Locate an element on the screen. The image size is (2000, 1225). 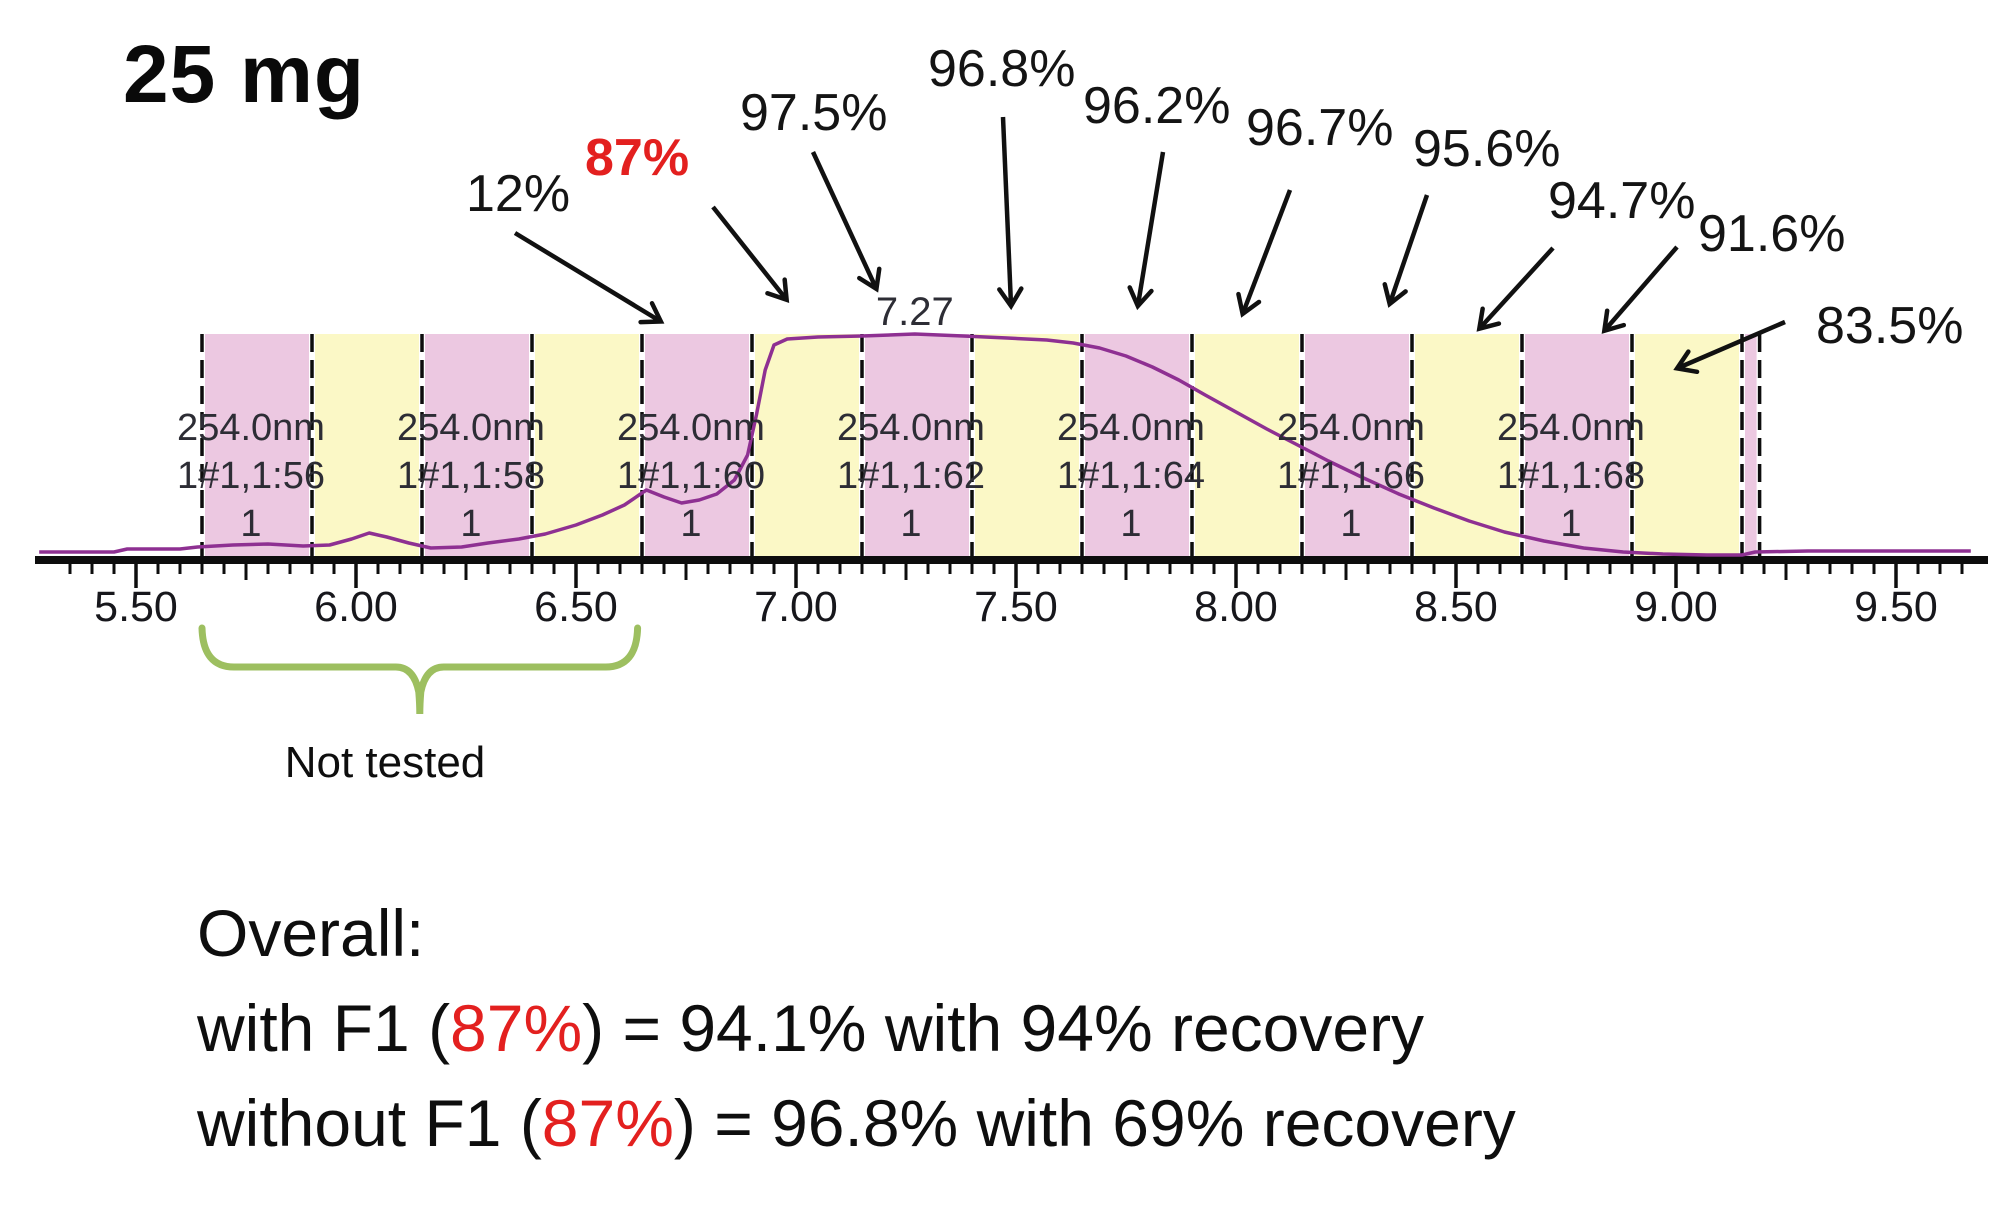
purity-annotation-87: 87% is located at coordinates (637, 158).